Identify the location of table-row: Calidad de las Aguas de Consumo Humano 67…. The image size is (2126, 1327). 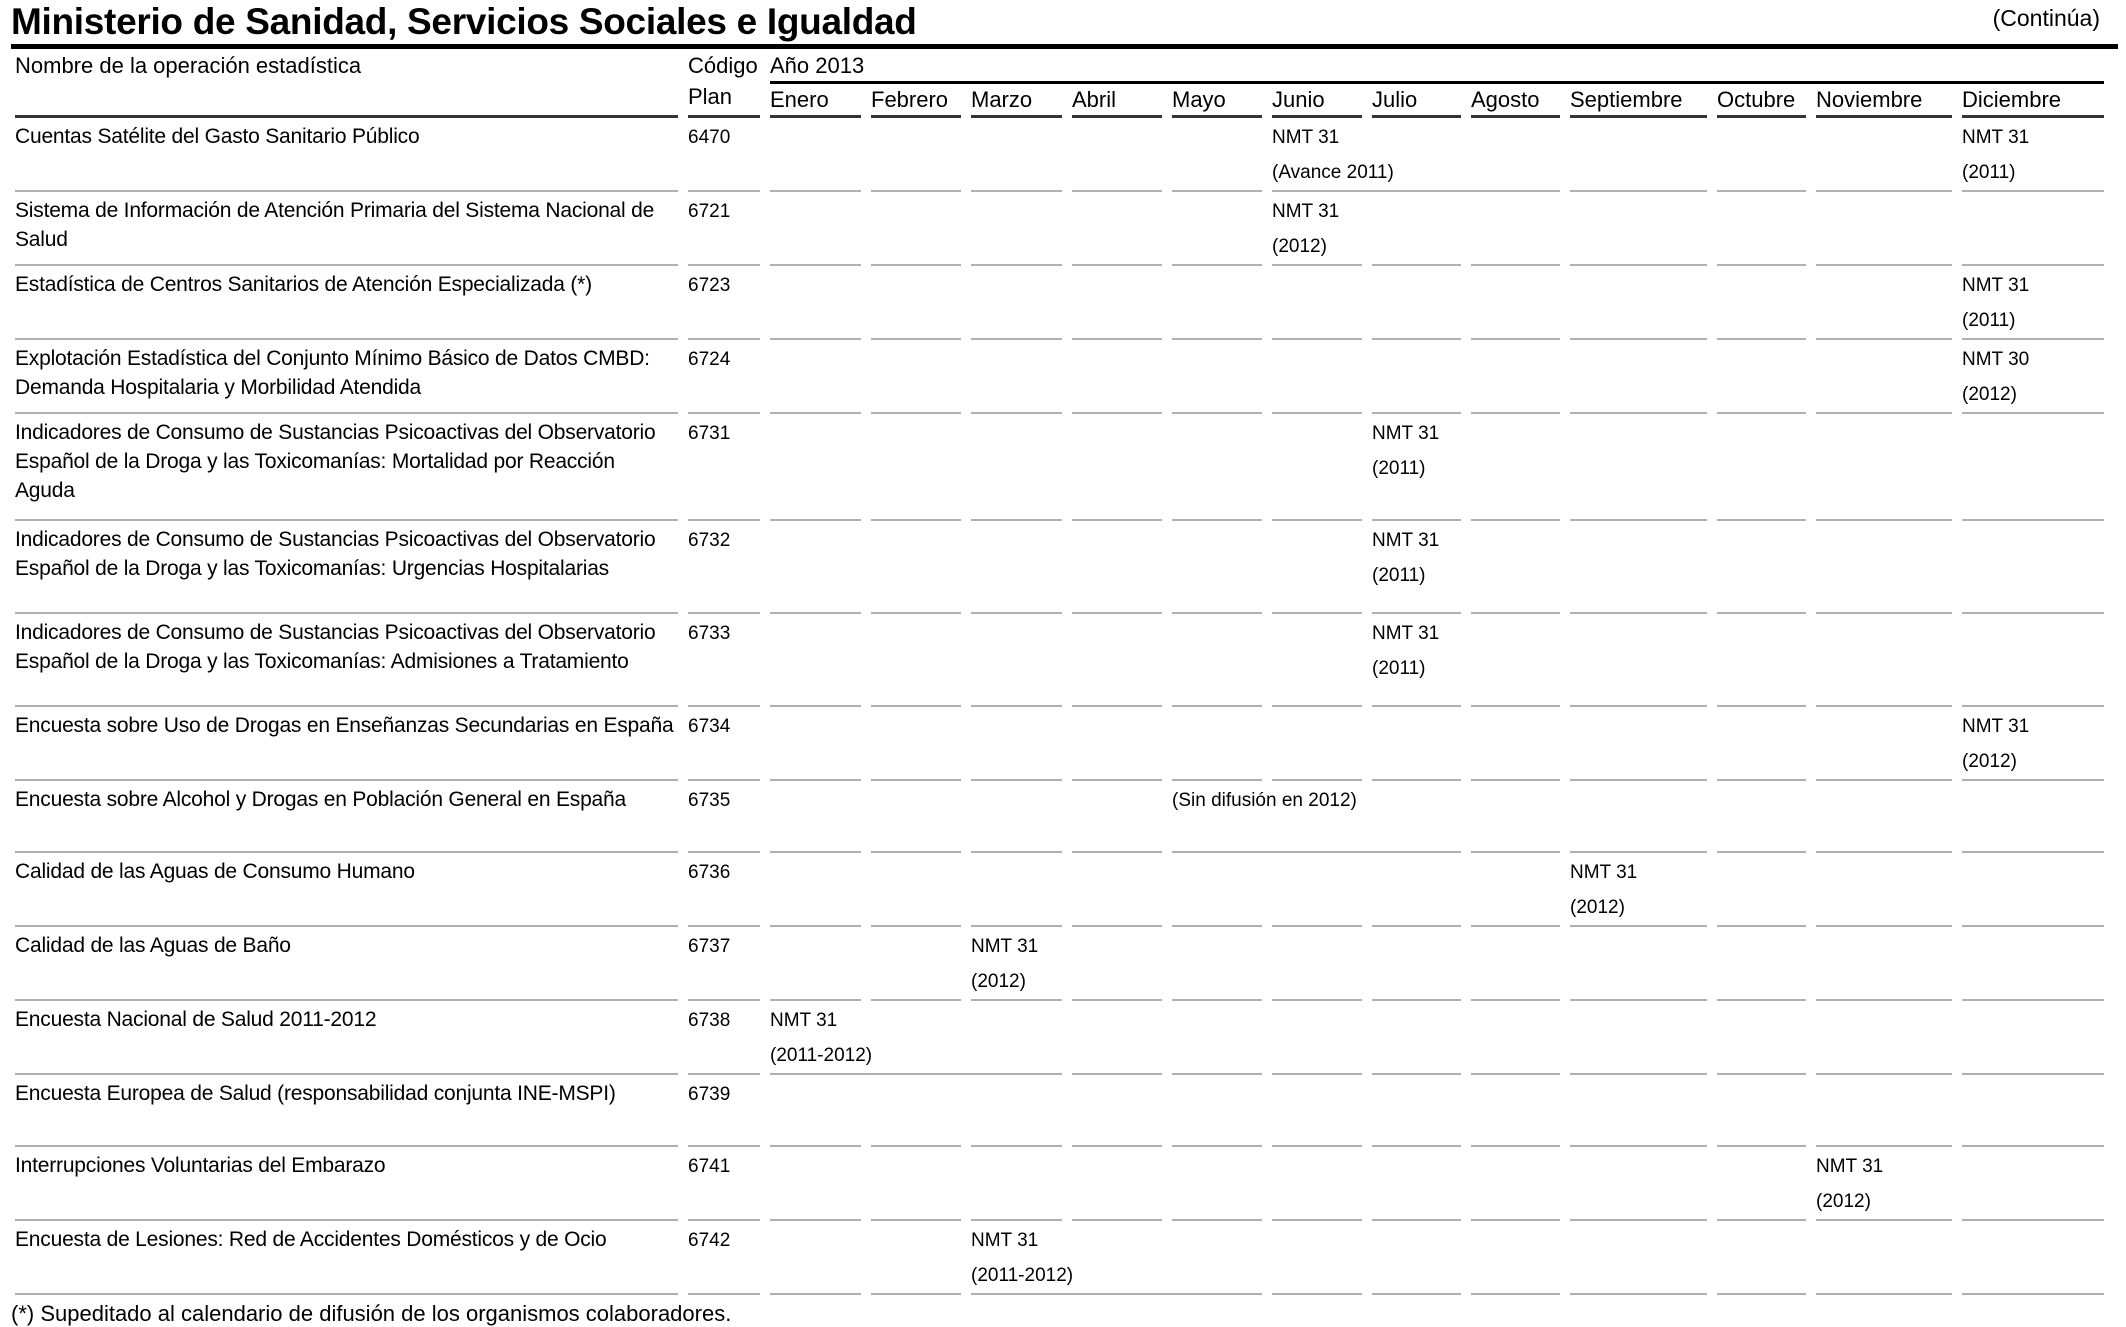
(1059, 890).